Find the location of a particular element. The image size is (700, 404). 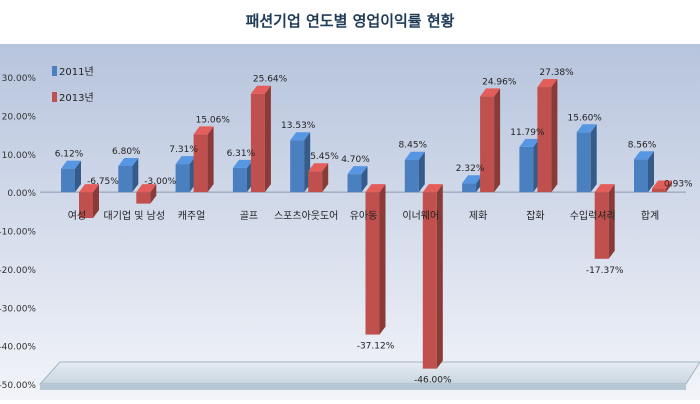

category-label: 대기업 및 남성 is located at coordinates (135, 215).